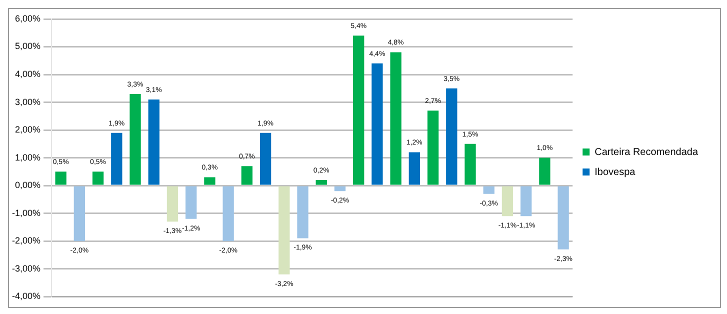 The width and height of the screenshot is (727, 314). Describe the element at coordinates (26, 213) in the screenshot. I see `y-tick-label: -1,00%` at that location.